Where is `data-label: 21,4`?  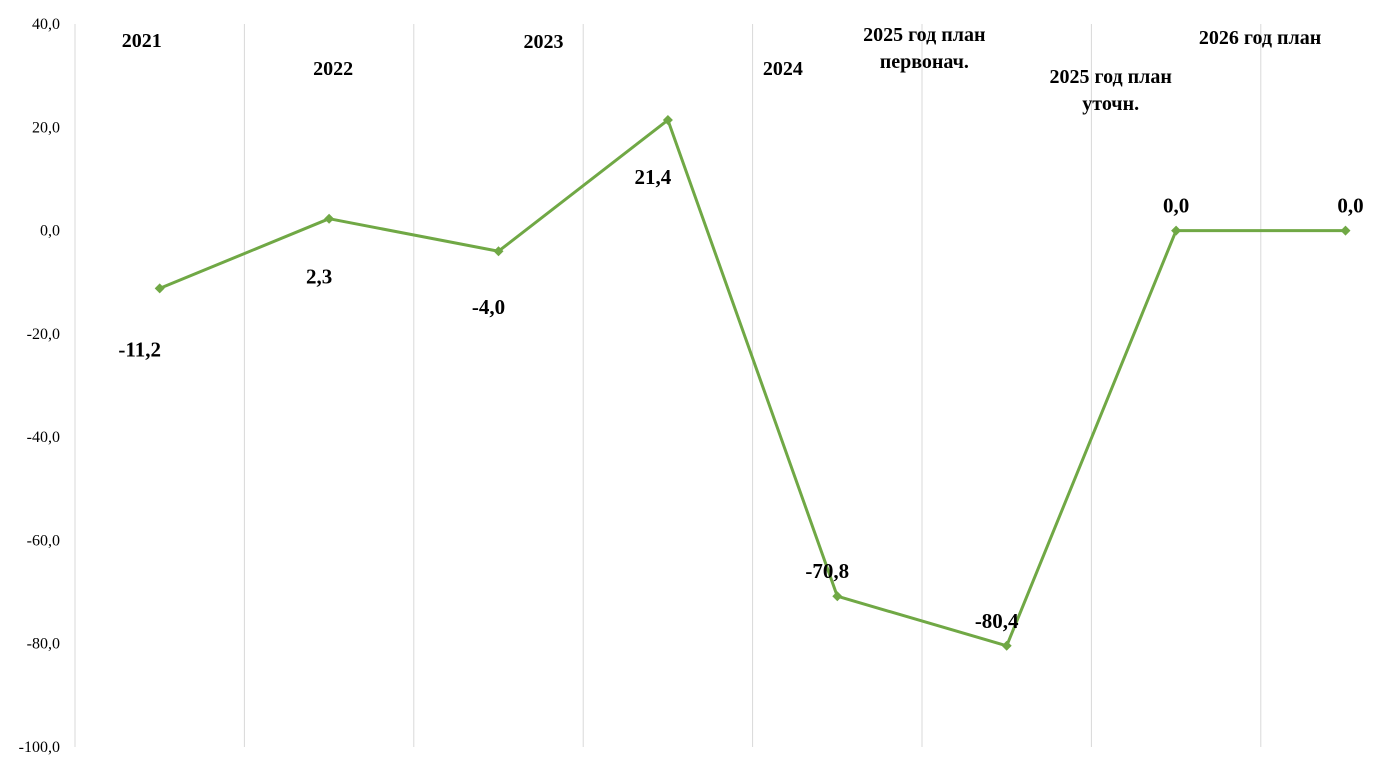
data-label: 21,4 is located at coordinates (653, 177).